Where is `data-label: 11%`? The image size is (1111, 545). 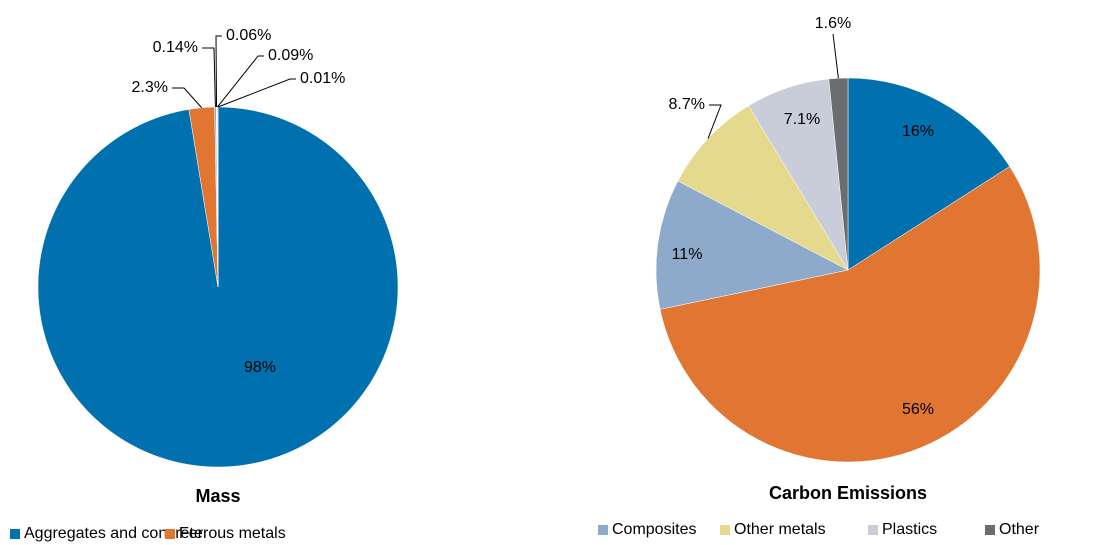
data-label: 11% is located at coordinates (687, 254).